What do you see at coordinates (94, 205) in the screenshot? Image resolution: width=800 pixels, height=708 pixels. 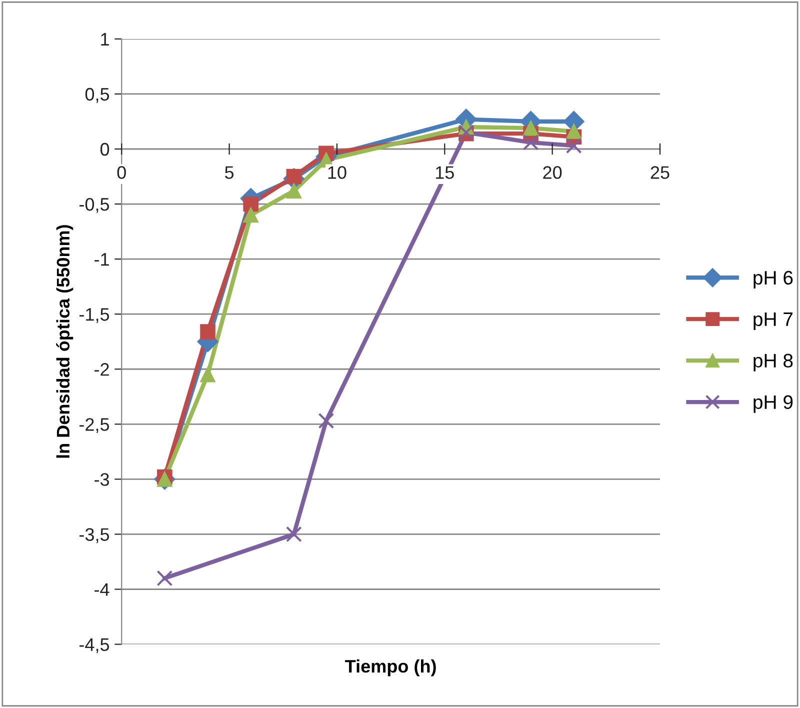 I see `y-tick-label: -0,5` at bounding box center [94, 205].